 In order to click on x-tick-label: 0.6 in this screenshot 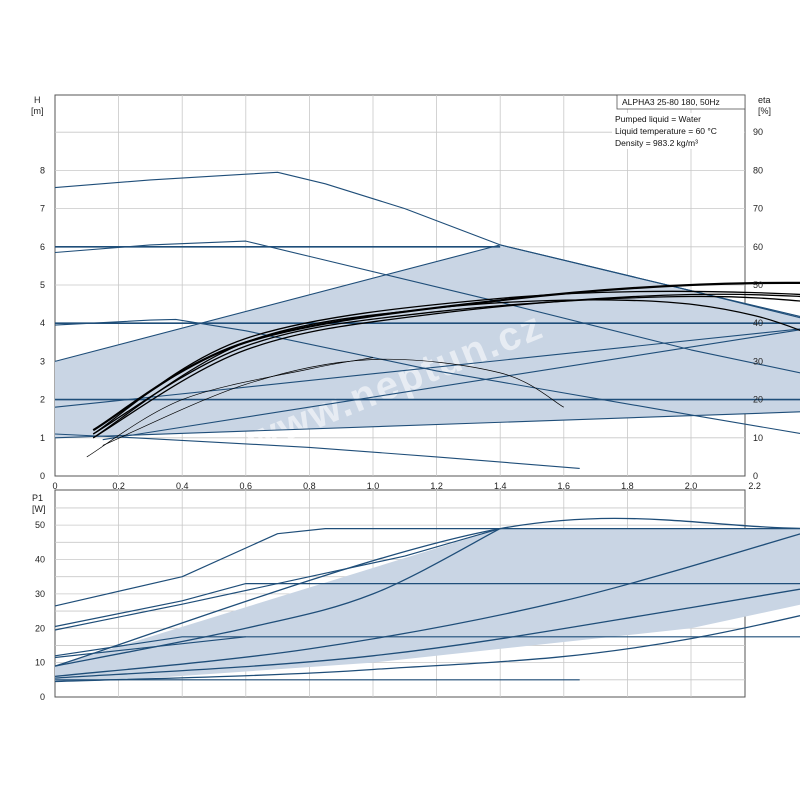, I will do `click(246, 486)`.